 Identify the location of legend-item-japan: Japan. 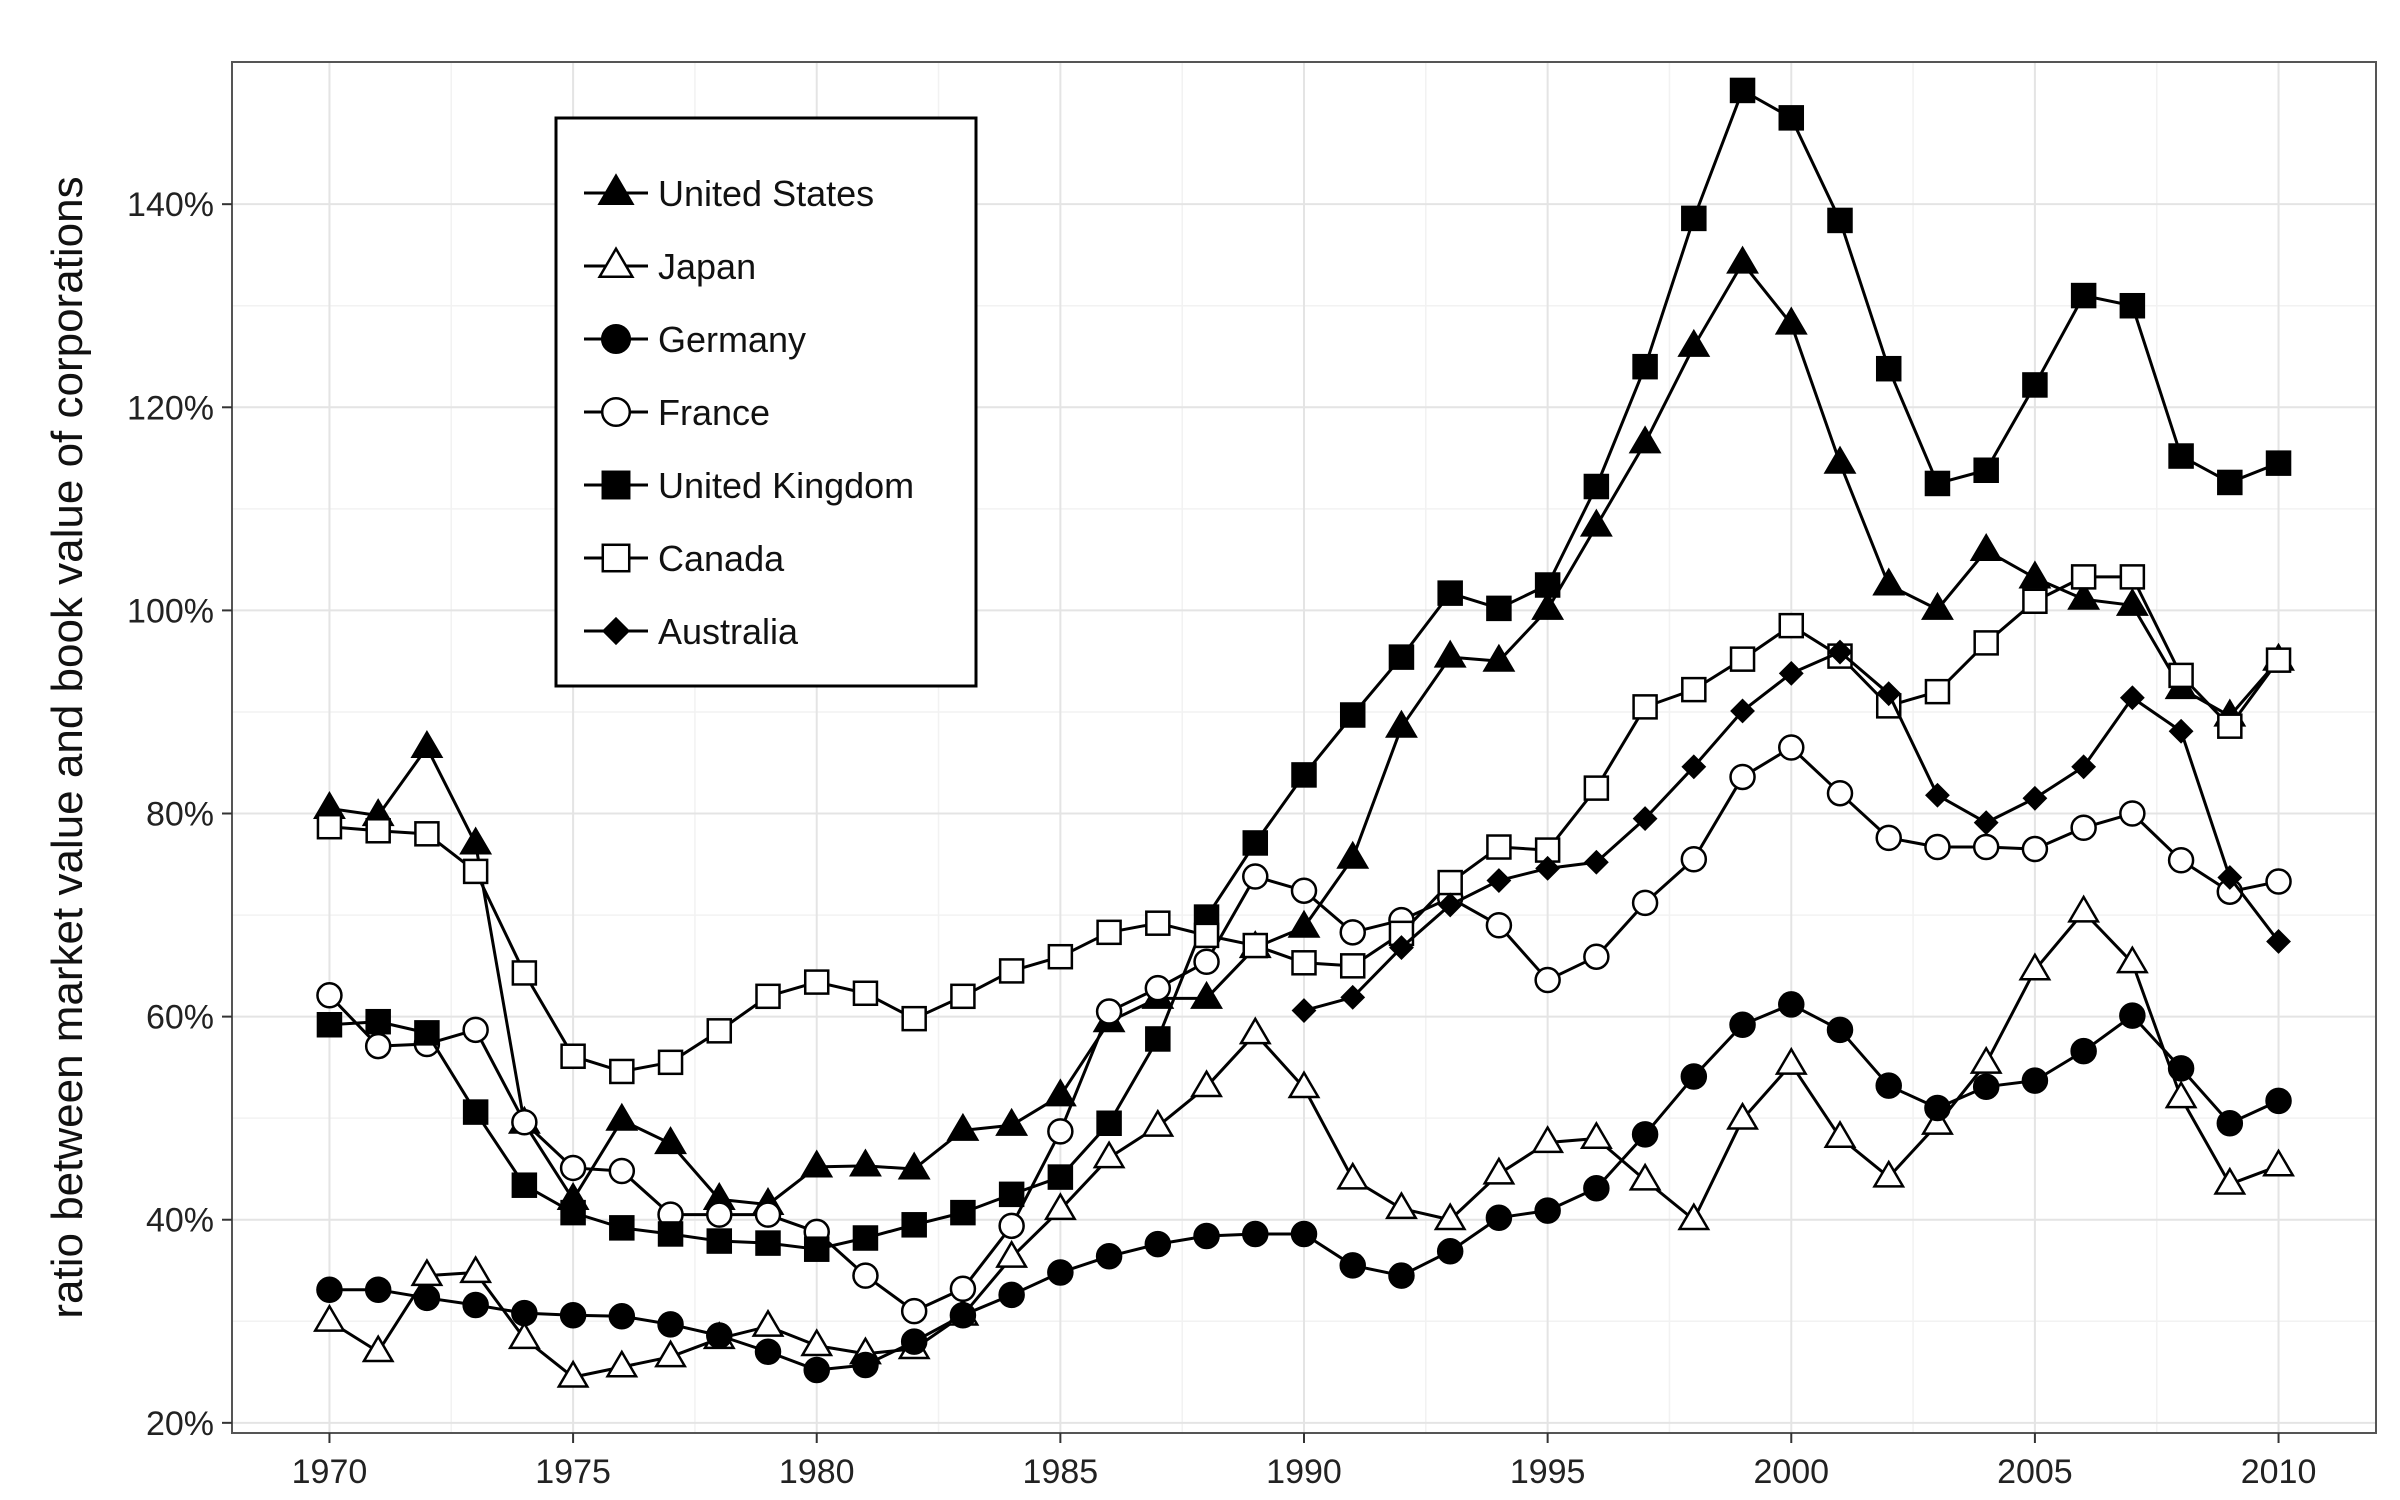
(670, 266).